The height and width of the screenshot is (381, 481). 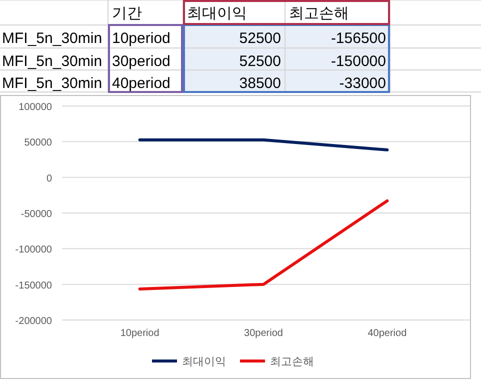 I want to click on y-tick-label: 50000, so click(x=38, y=143).